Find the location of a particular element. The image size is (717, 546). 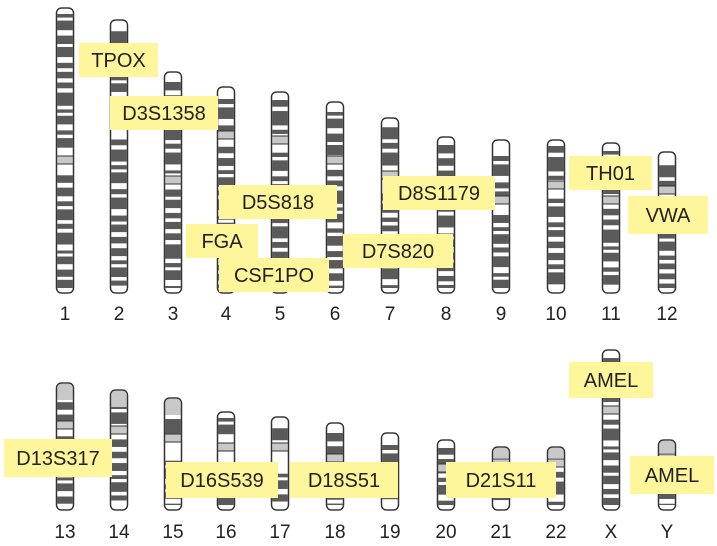

chromosome-number: Y is located at coordinates (667, 532).